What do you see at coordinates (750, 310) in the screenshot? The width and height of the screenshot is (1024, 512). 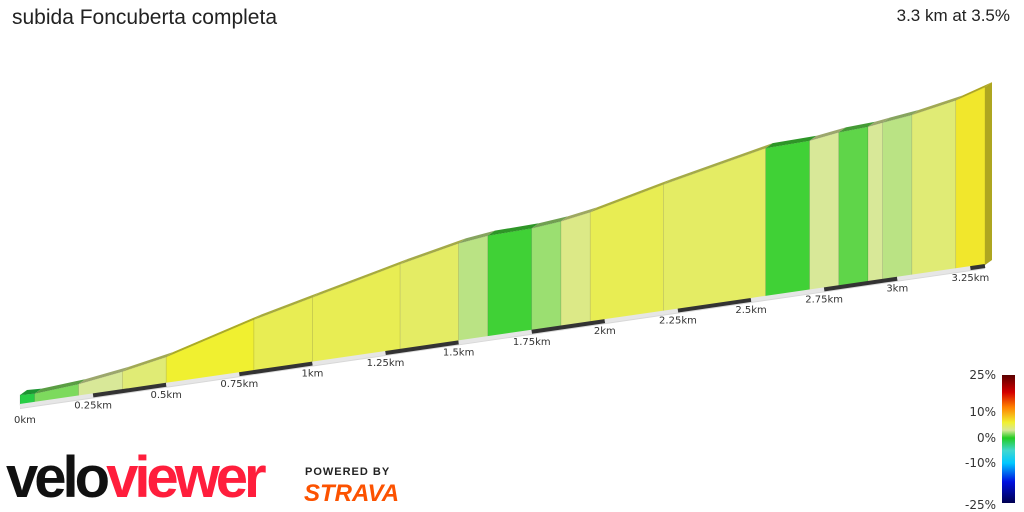 I see `x-tick-label: 2.5km` at bounding box center [750, 310].